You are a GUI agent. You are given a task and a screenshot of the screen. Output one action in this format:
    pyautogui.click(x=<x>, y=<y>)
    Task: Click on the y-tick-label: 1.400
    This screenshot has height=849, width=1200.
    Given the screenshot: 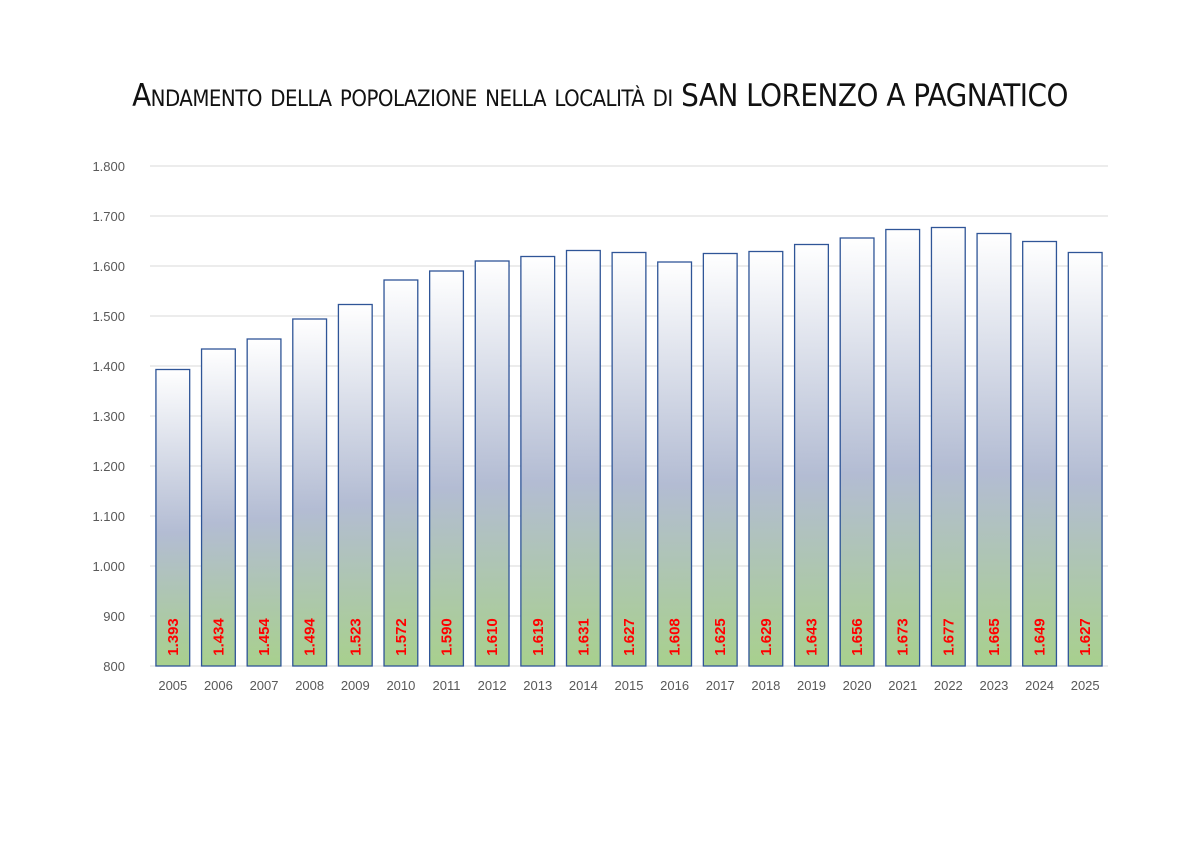 What is the action you would take?
    pyautogui.click(x=108, y=366)
    